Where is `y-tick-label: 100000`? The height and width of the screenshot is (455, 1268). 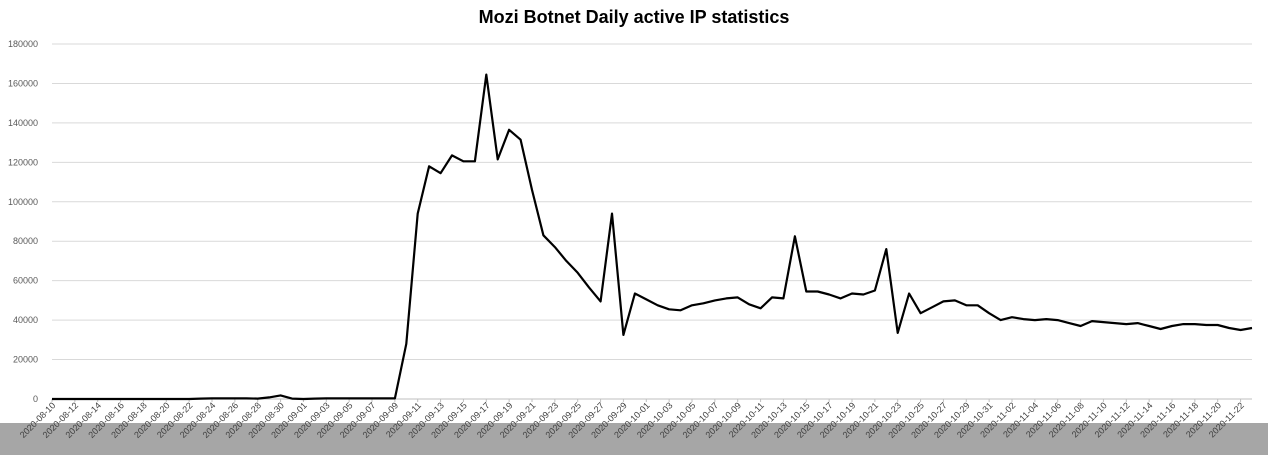 y-tick-label: 100000 is located at coordinates (23, 202).